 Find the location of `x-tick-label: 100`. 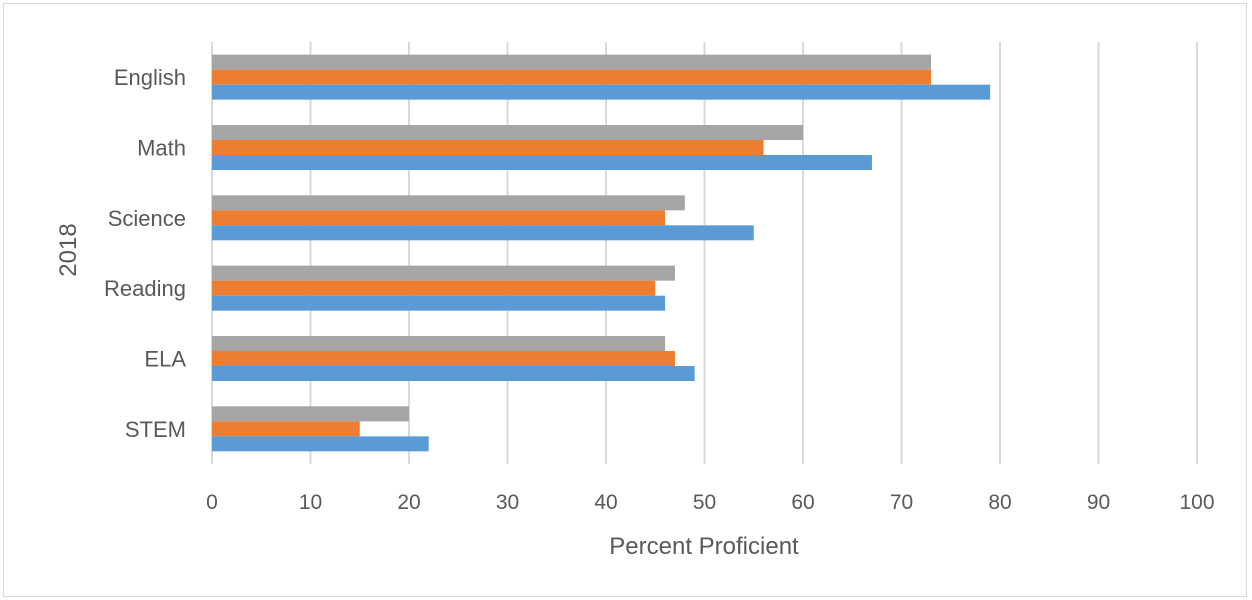

x-tick-label: 100 is located at coordinates (1196, 502).